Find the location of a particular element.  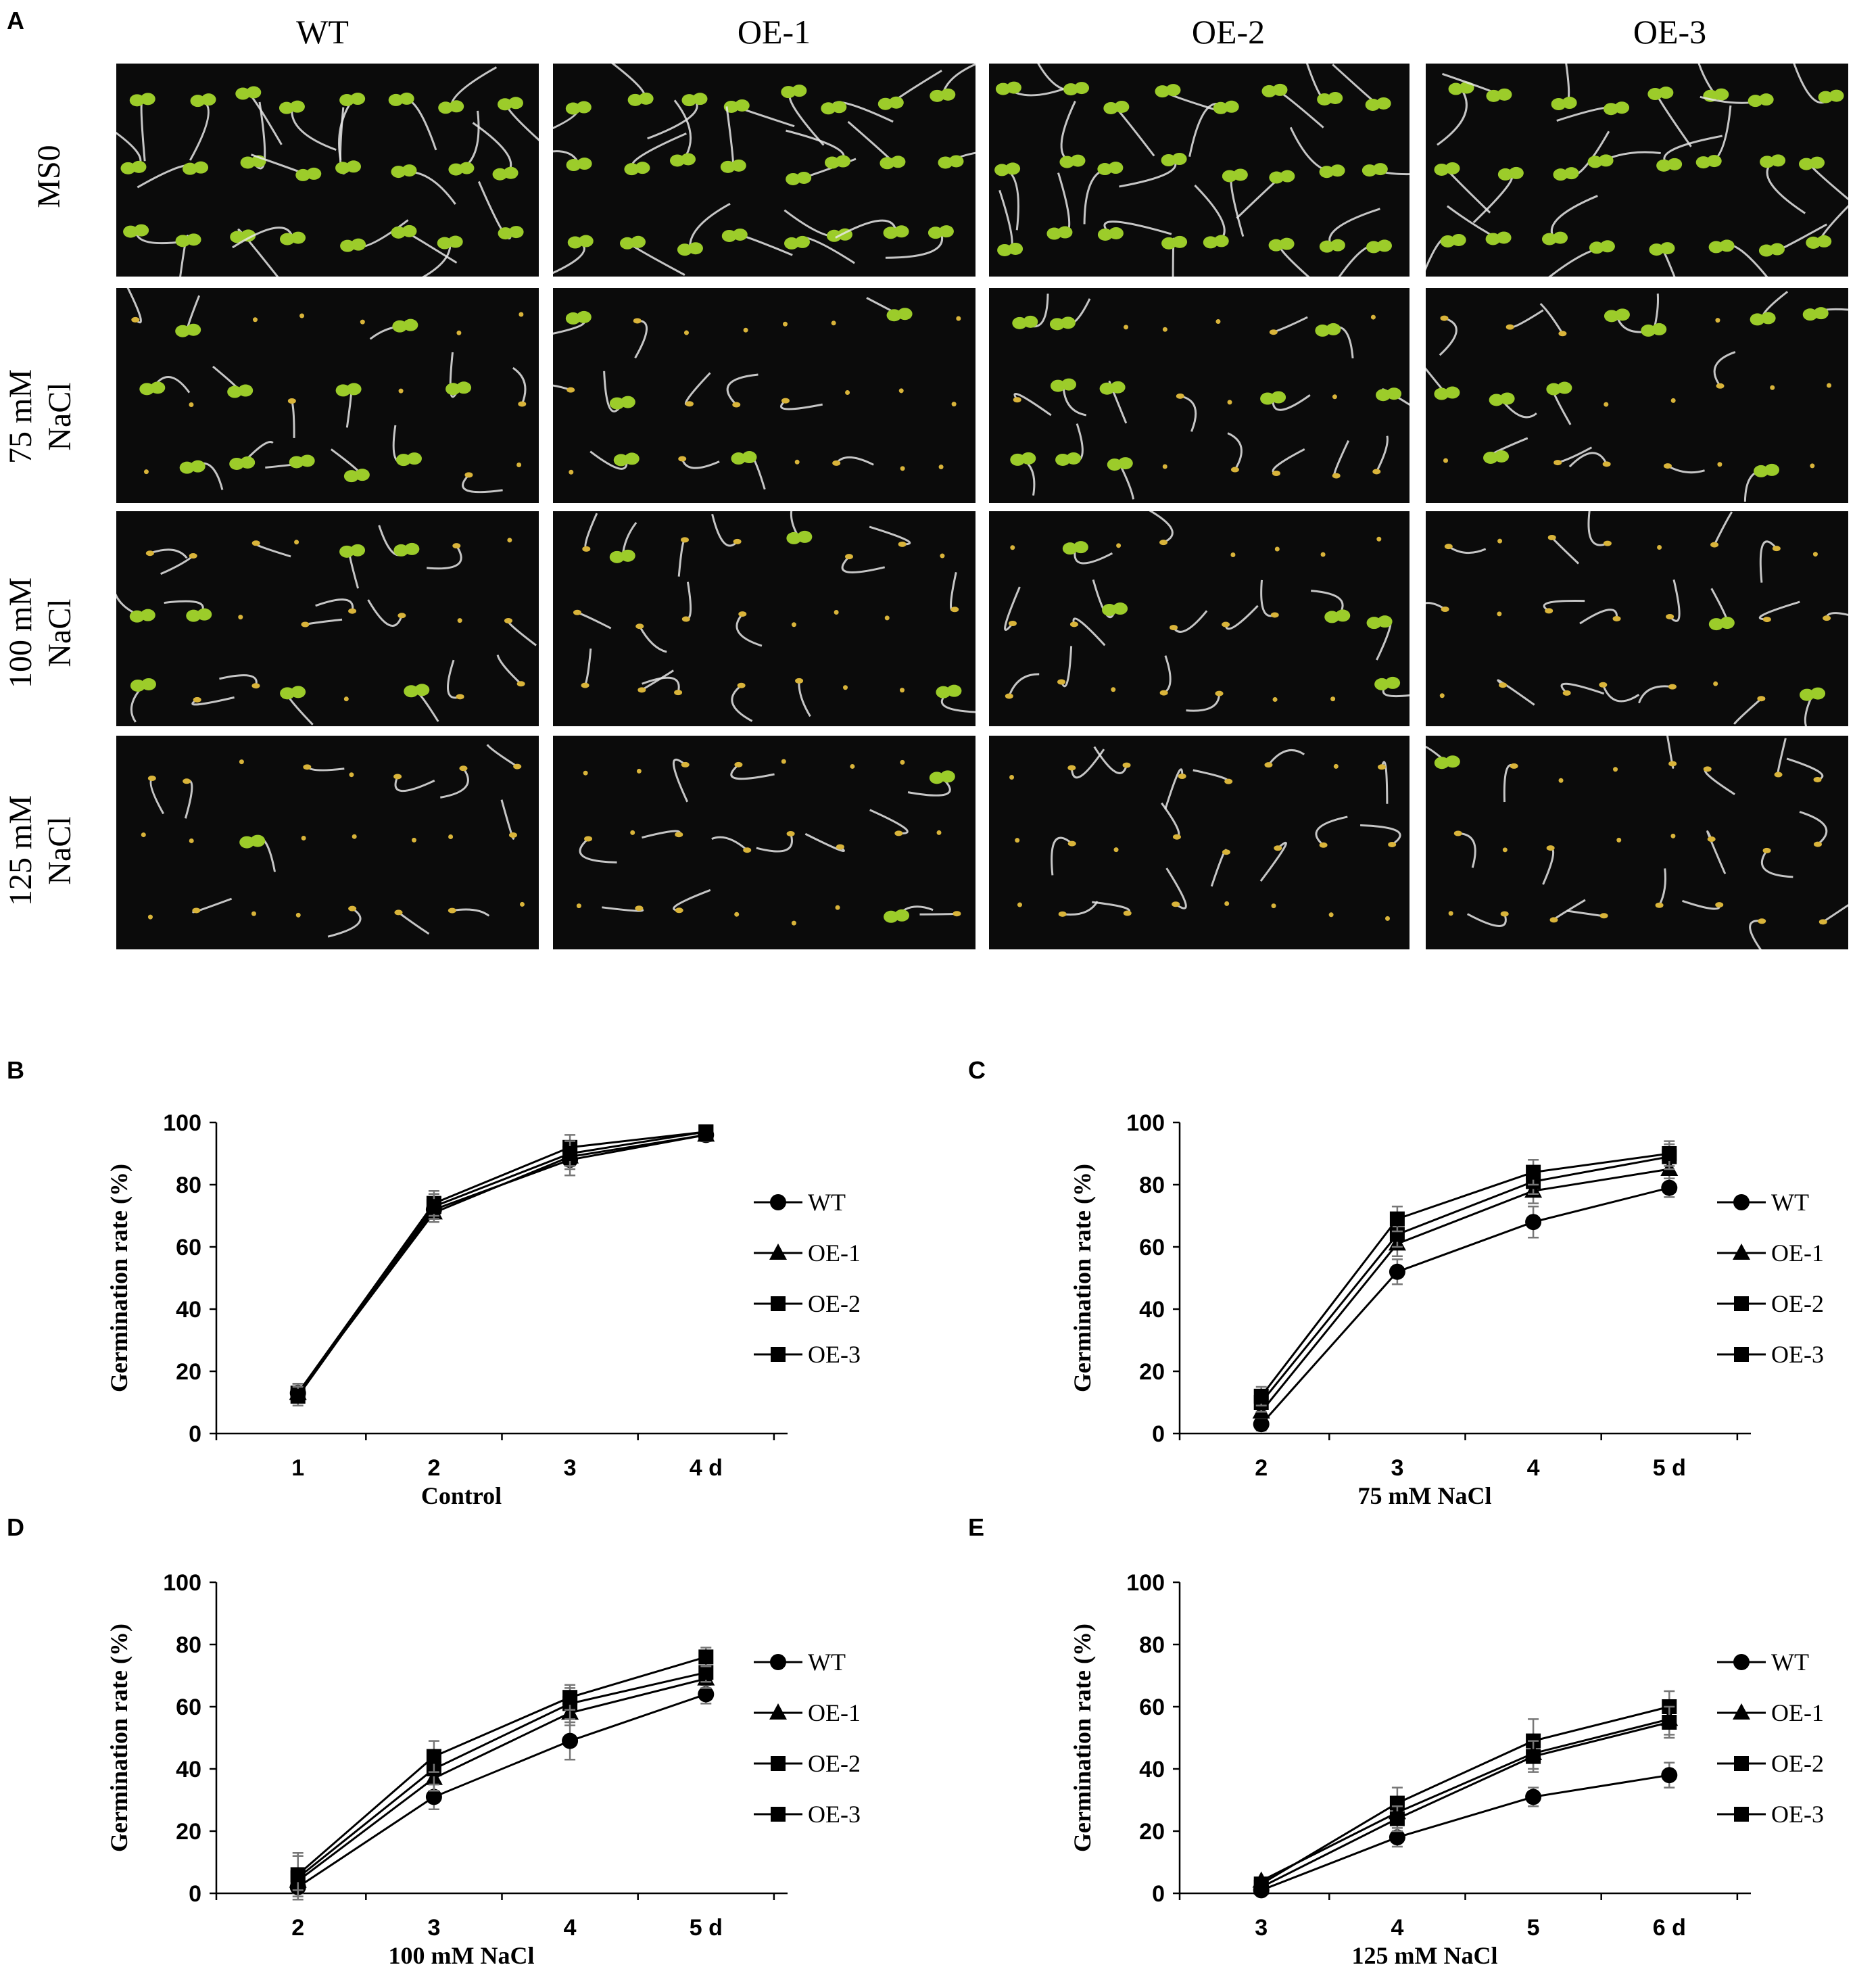

legend-label: OE-1 is located at coordinates (1797, 1253).